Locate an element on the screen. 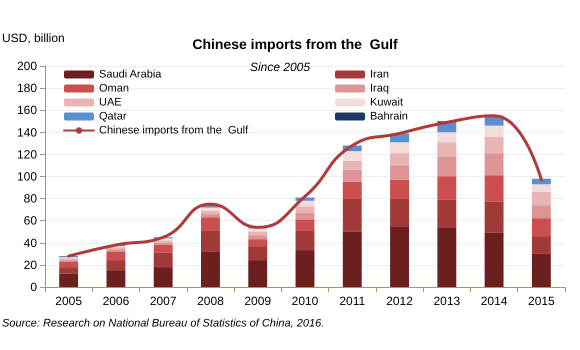  chart-title: Chinese imports from the Gulf is located at coordinates (295, 44).